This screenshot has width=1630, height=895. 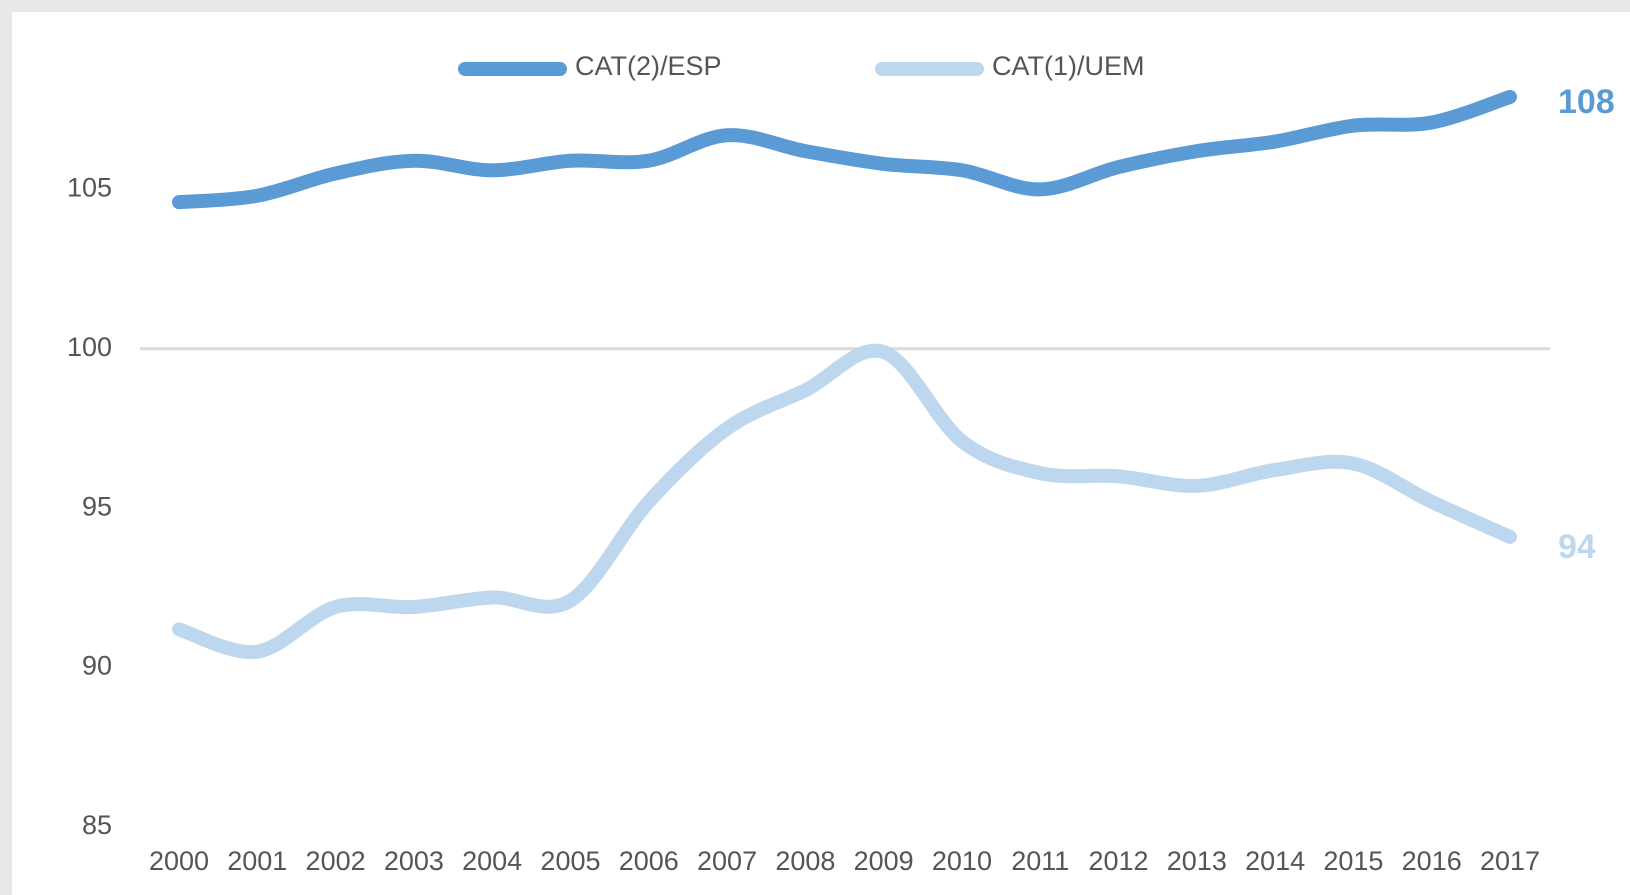 I want to click on x-tick-label: 2017, so click(x=1510, y=861).